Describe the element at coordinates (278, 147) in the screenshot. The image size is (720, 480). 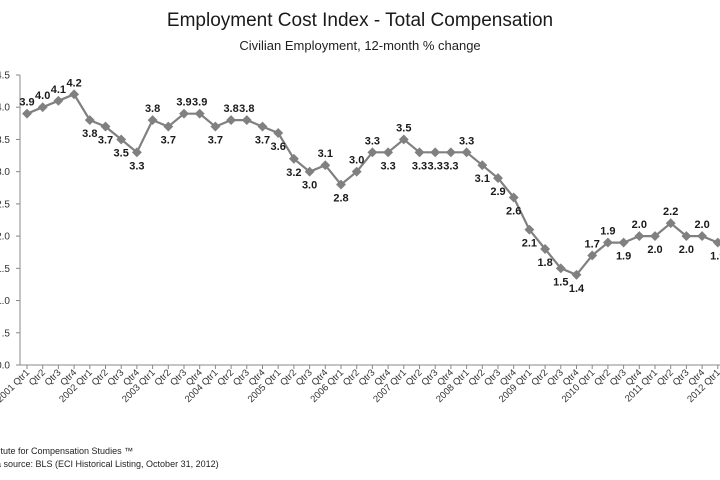
I see `data-label: 3.6` at that location.